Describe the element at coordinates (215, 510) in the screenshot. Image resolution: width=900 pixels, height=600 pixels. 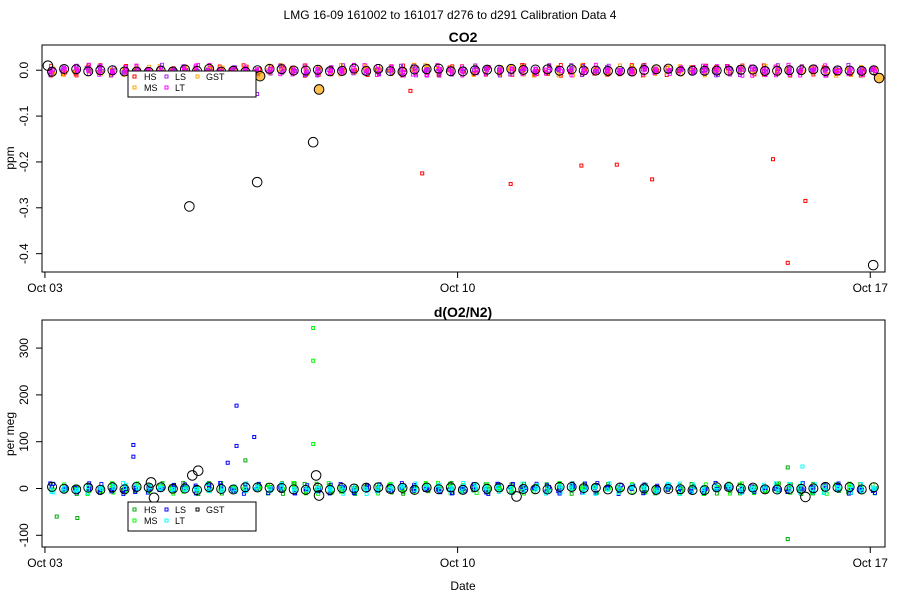
I see `o2n2-legend-gst: GST` at that location.